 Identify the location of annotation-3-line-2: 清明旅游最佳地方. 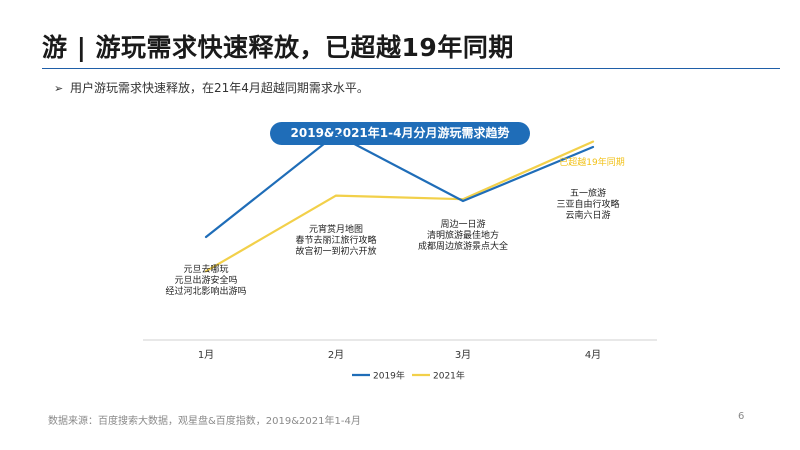
(463, 235).